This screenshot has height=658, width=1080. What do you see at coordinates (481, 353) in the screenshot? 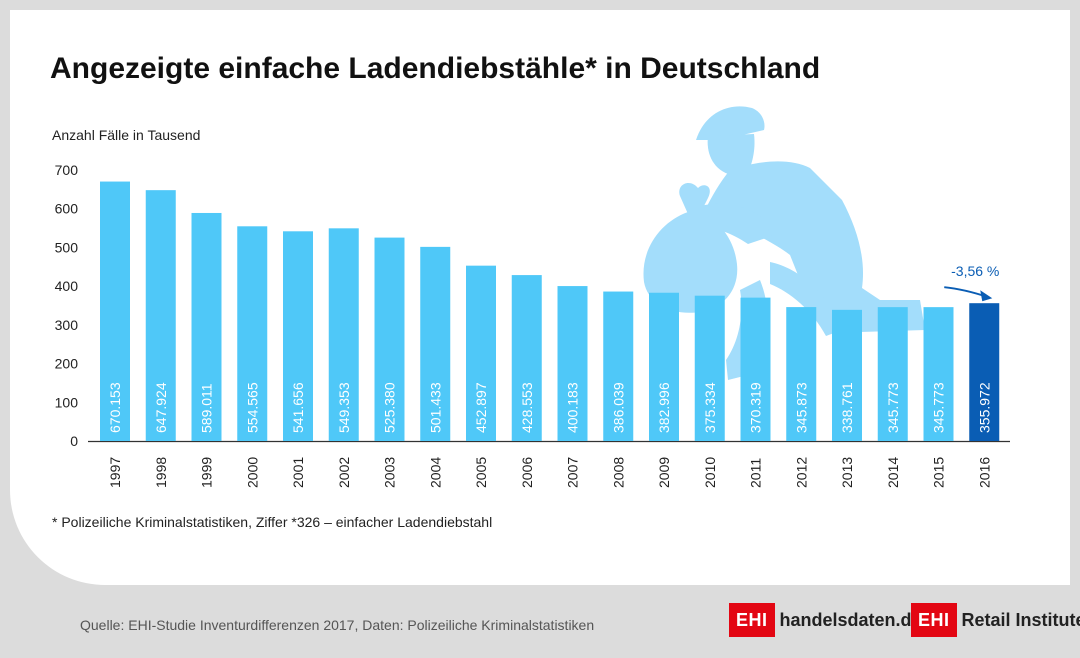
I see `bar-2005` at bounding box center [481, 353].